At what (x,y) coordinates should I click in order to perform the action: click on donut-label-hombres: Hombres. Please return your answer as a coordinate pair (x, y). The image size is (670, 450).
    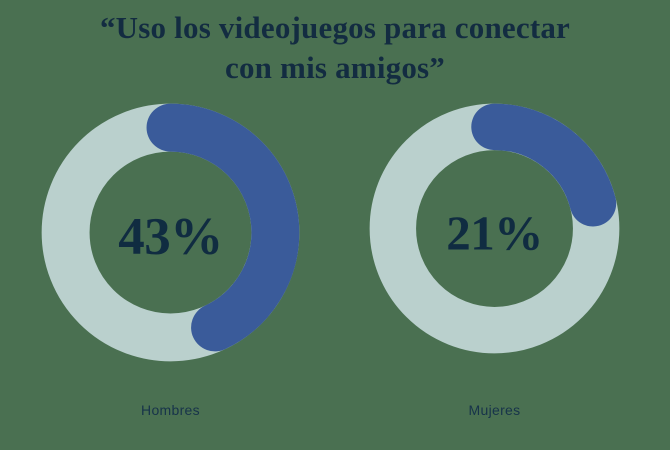
    Looking at the image, I should click on (170, 410).